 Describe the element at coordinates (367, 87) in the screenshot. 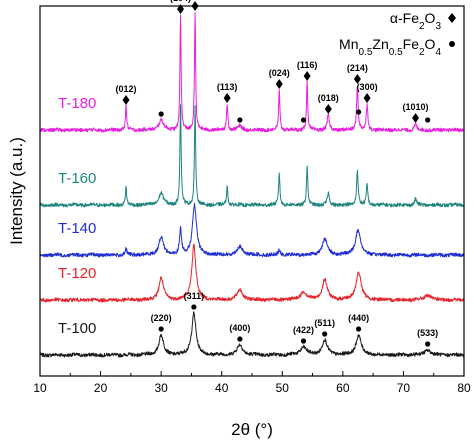

I see `hkl-label: (300)` at that location.